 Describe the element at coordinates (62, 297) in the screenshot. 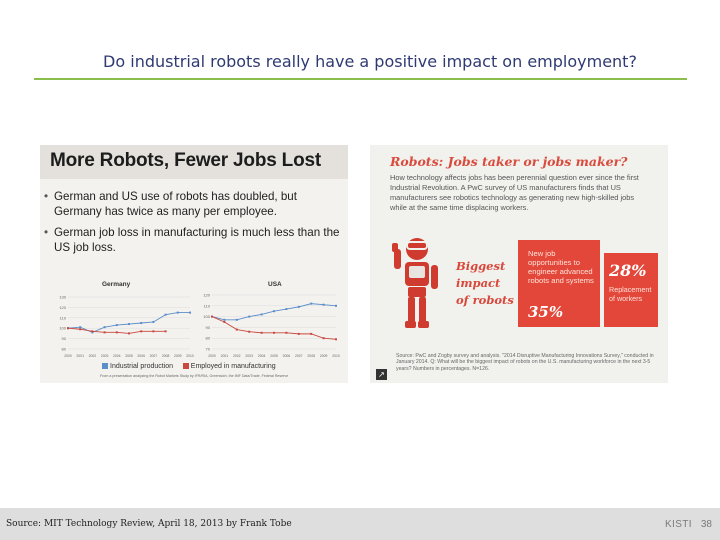

I see `y-tick-label: 130` at that location.